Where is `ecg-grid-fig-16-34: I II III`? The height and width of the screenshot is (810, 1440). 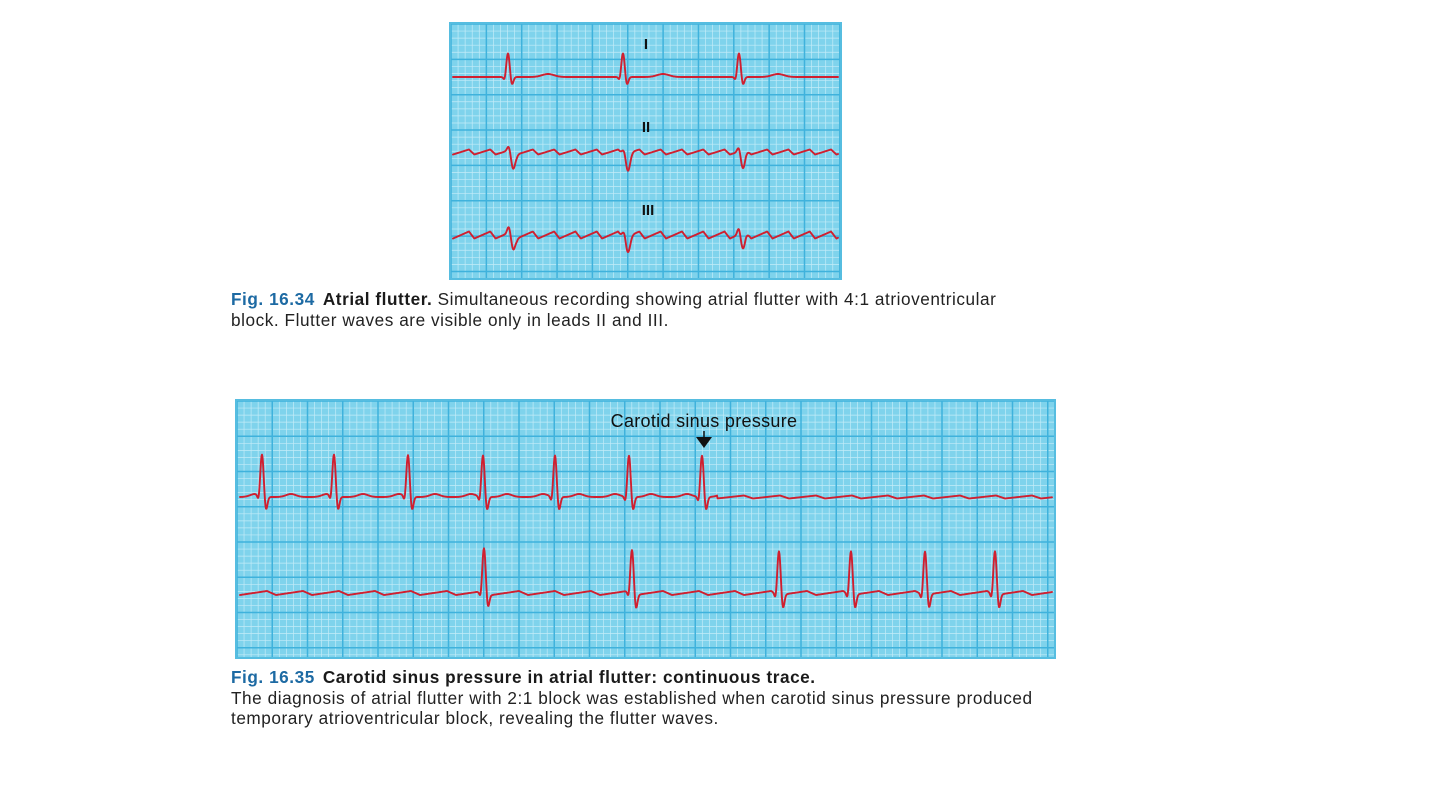
ecg-grid-fig-16-34: I II III is located at coordinates (645, 151).